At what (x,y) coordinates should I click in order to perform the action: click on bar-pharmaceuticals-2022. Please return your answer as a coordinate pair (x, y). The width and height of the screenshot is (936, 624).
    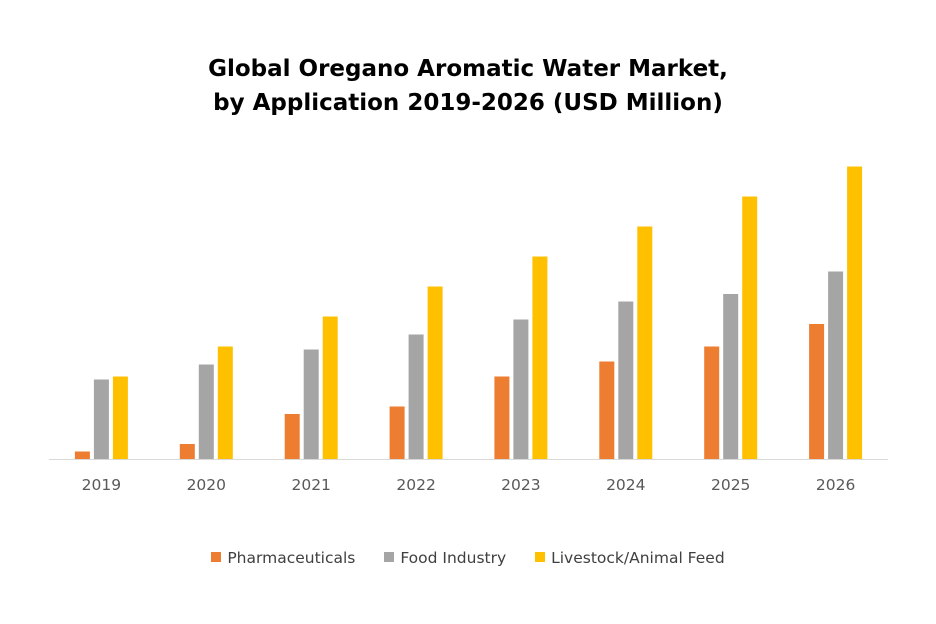
    Looking at the image, I should click on (397, 432).